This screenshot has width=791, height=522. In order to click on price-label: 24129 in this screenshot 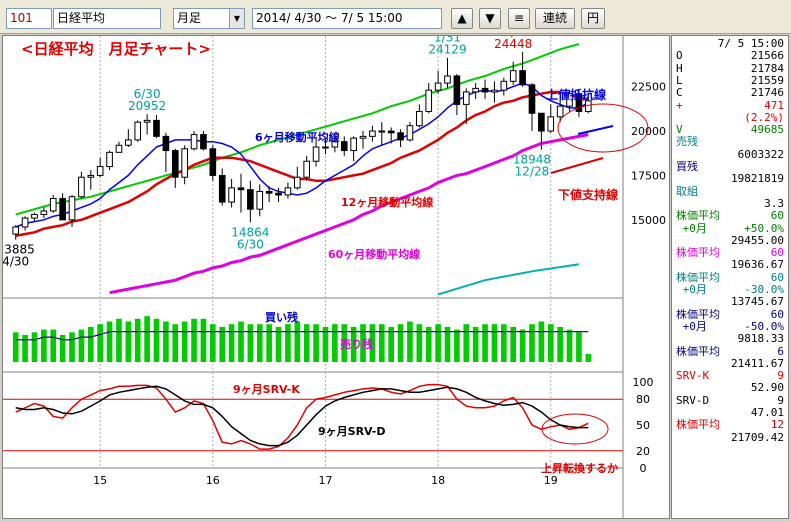, I will do `click(447, 50)`.